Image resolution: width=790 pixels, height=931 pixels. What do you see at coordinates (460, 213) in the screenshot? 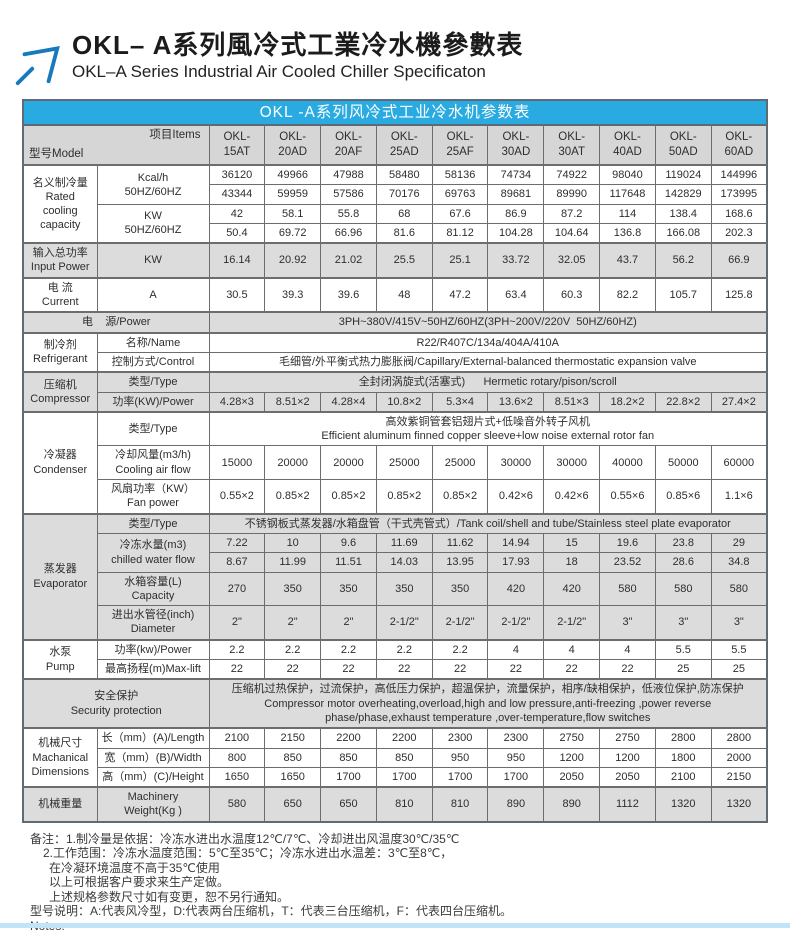
I see `value-cell: 67.6` at bounding box center [460, 213].